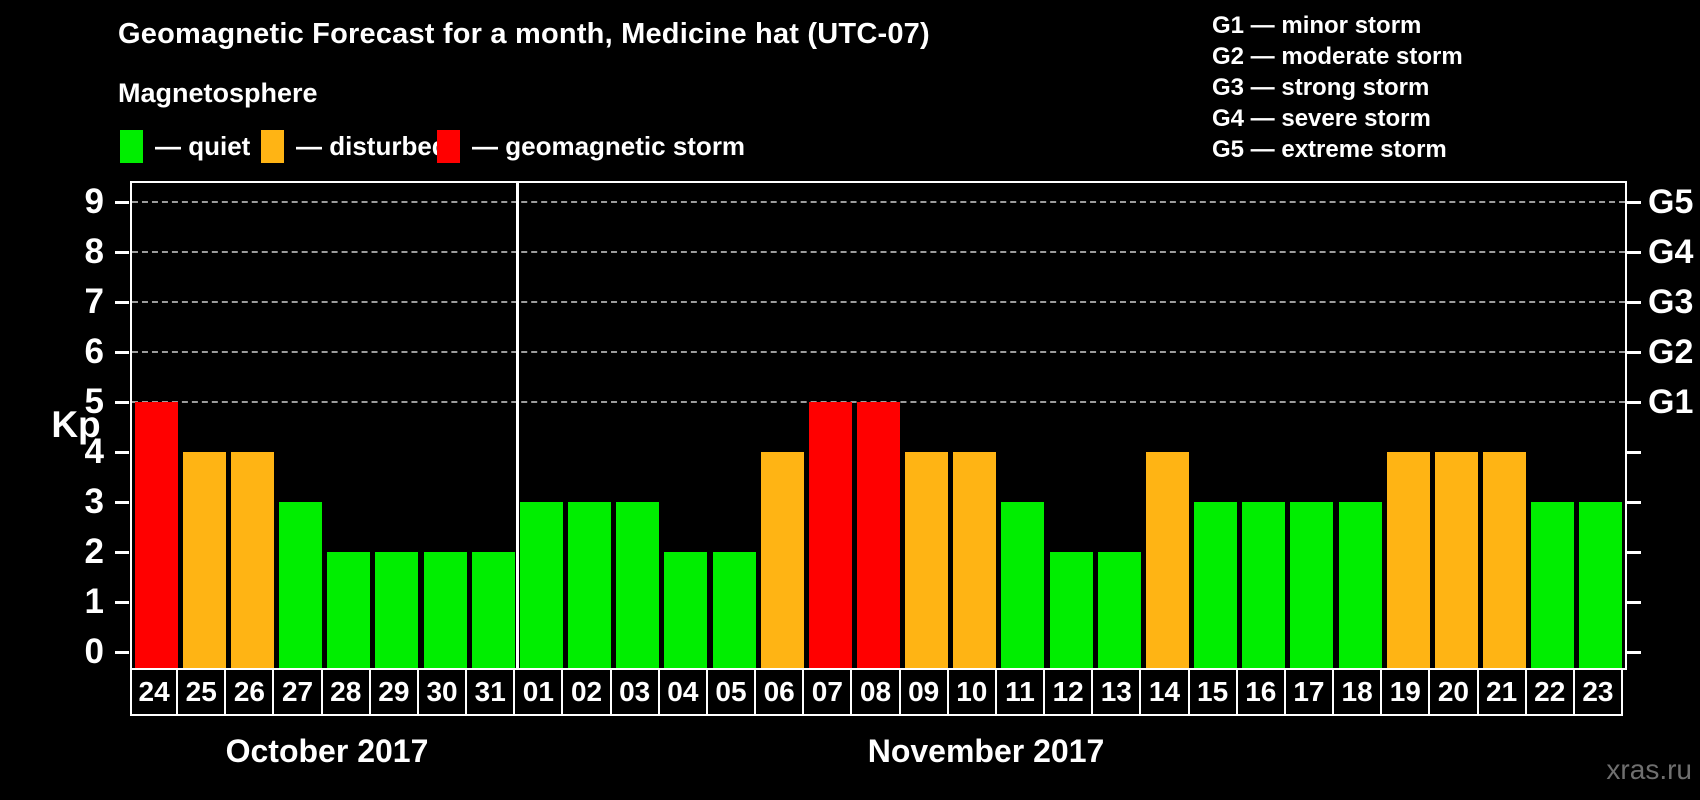 The height and width of the screenshot is (800, 1700). Describe the element at coordinates (346, 692) in the screenshot. I see `date-cell-oct-28: 28` at that location.